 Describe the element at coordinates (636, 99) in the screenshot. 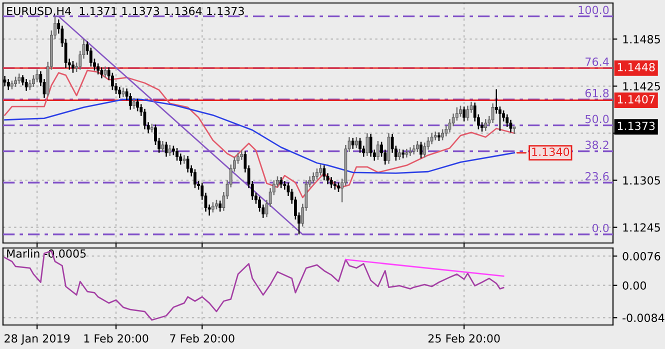

I see `ref-line-label: 1.1407` at that location.